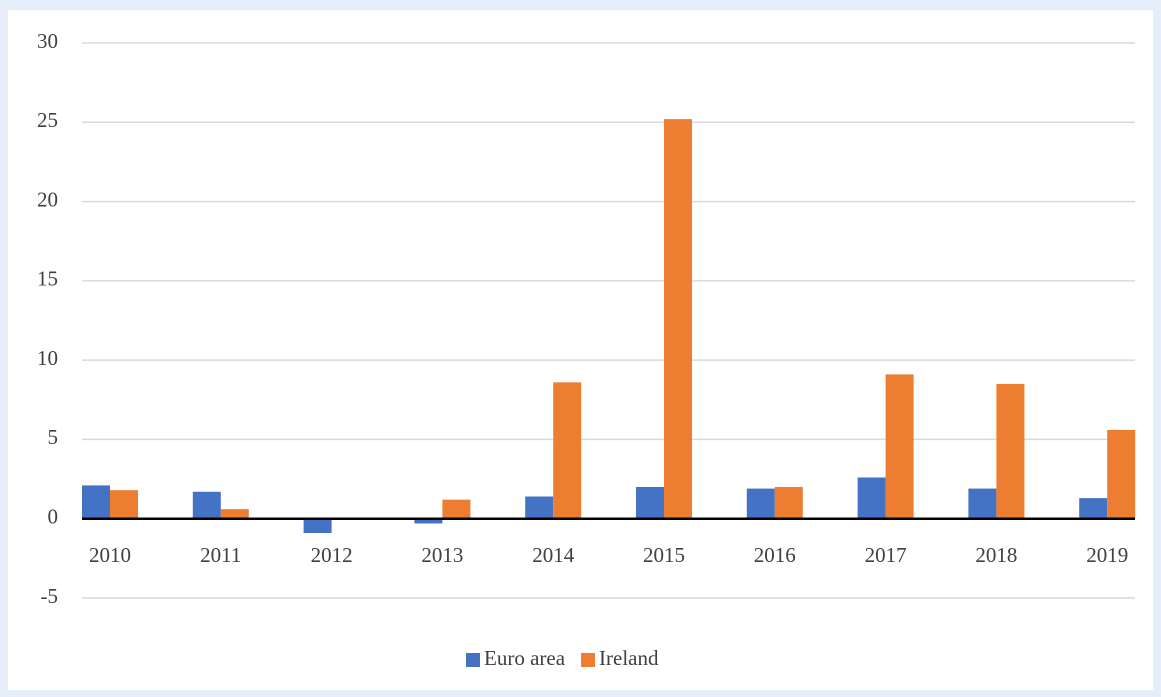 This screenshot has width=1161, height=697. Describe the element at coordinates (886, 555) in the screenshot. I see `x-tick-label: 2017` at that location.